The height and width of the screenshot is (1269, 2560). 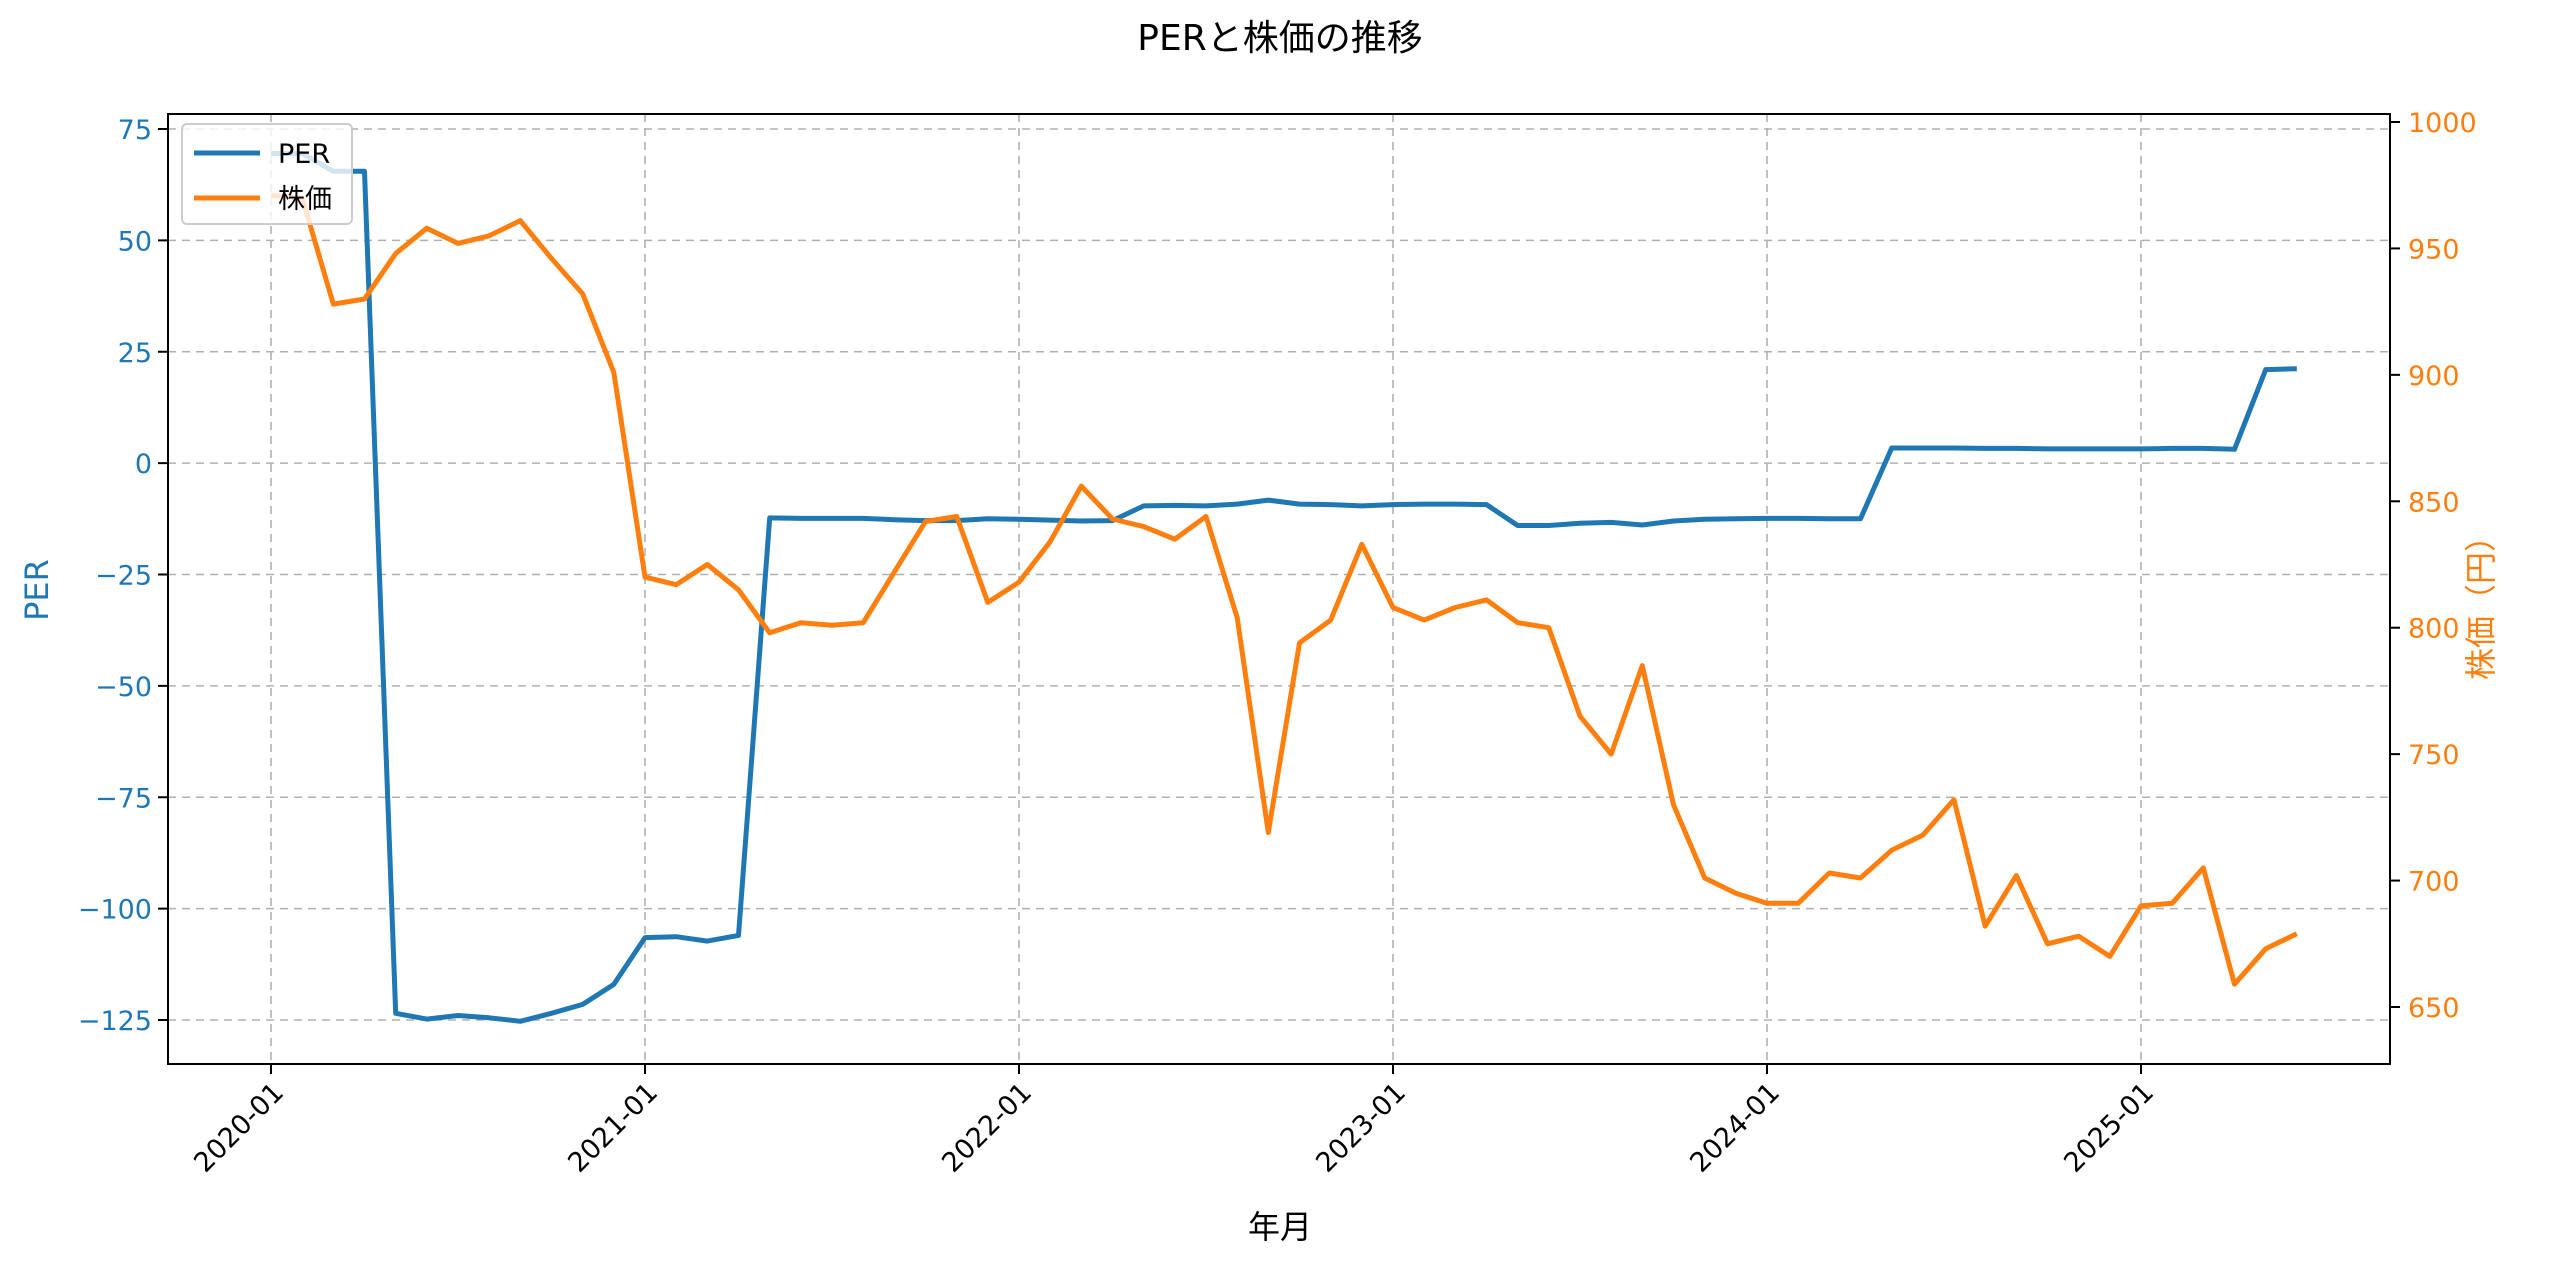 I want to click on x-tick-label: 2020-01, so click(x=239, y=1128).